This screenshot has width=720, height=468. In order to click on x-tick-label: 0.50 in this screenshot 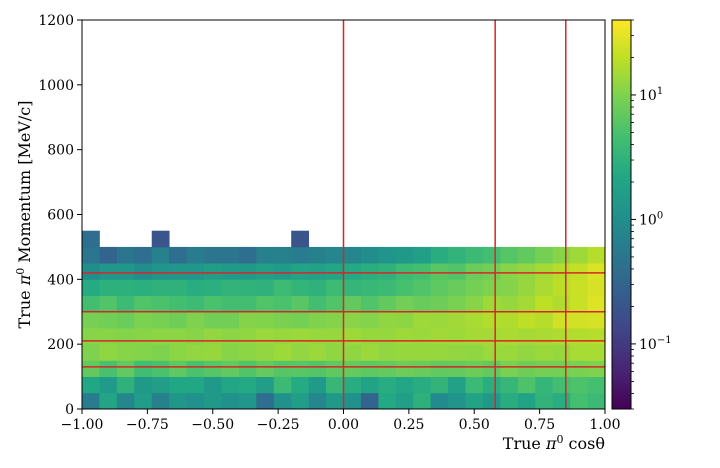, I will do `click(474, 425)`.